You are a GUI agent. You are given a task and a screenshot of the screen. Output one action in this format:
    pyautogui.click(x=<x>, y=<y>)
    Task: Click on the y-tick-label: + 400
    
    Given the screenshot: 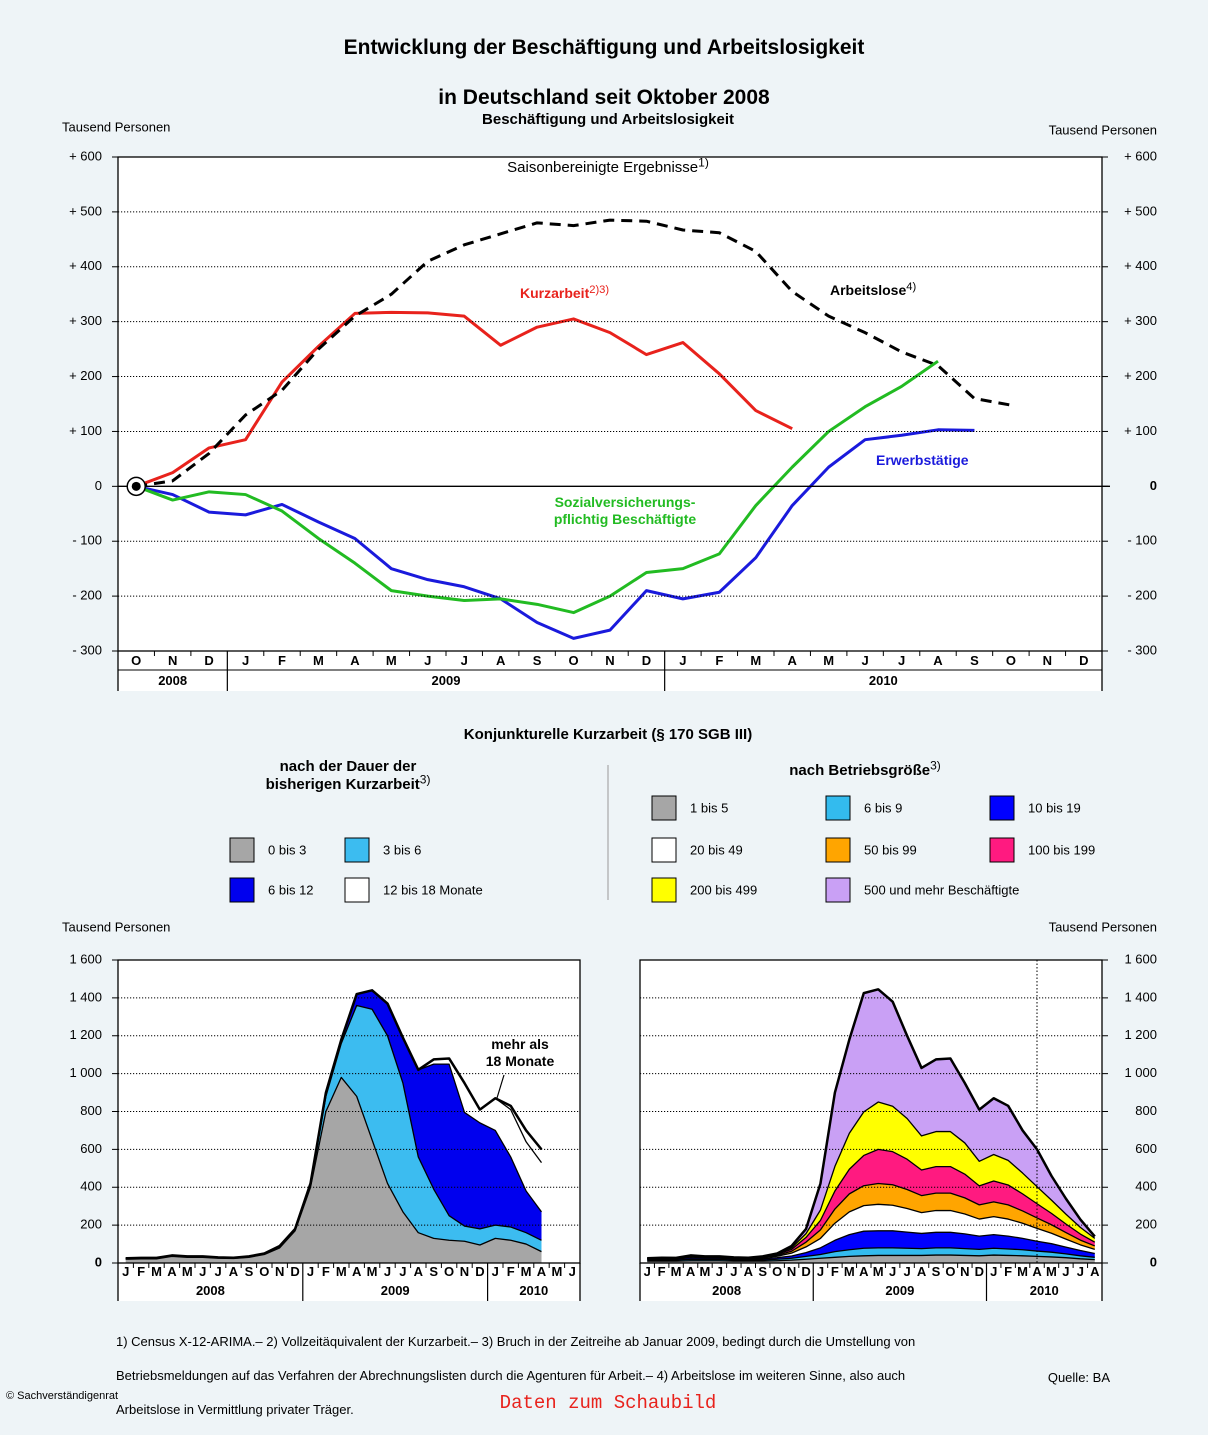 What is the action you would take?
    pyautogui.click(x=85, y=265)
    